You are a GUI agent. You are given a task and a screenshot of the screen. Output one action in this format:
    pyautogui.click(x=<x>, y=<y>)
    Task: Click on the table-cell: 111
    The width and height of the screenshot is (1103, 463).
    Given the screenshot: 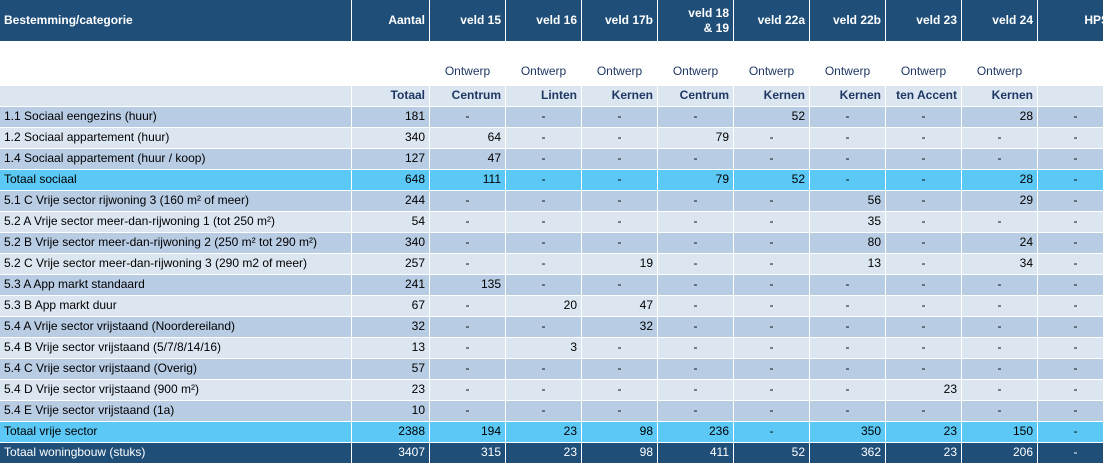 What is the action you would take?
    pyautogui.click(x=467, y=180)
    